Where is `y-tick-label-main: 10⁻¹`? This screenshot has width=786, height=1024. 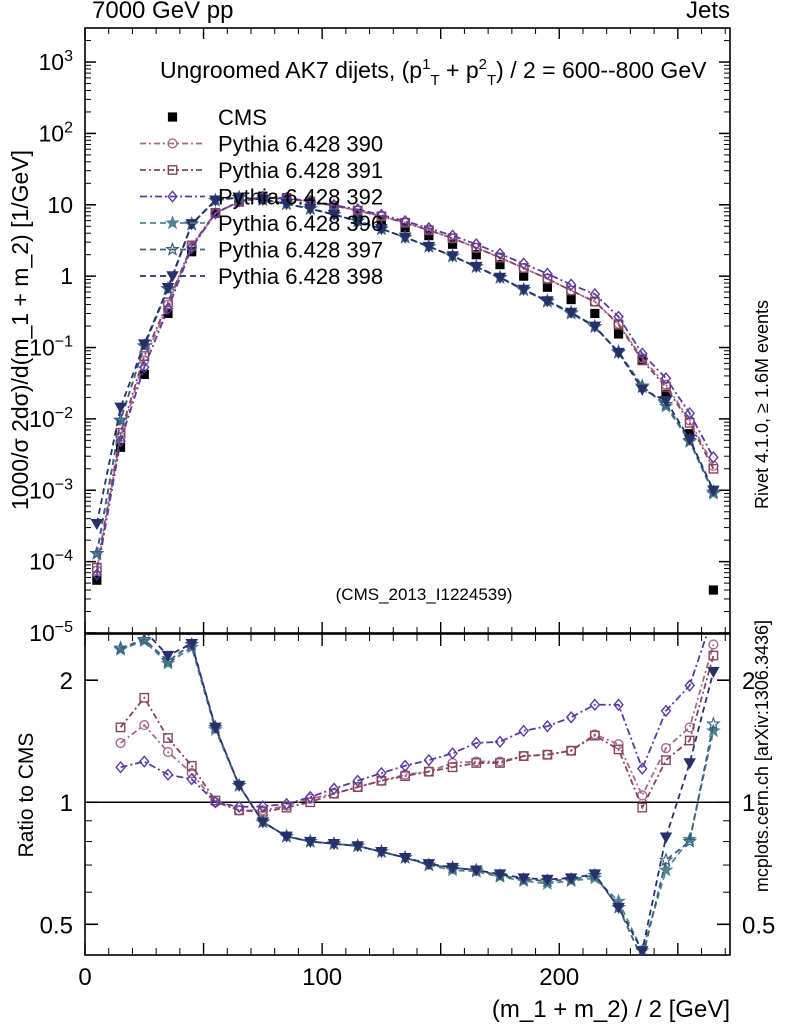
y-tick-label-main: 10⁻¹ is located at coordinates (51, 347).